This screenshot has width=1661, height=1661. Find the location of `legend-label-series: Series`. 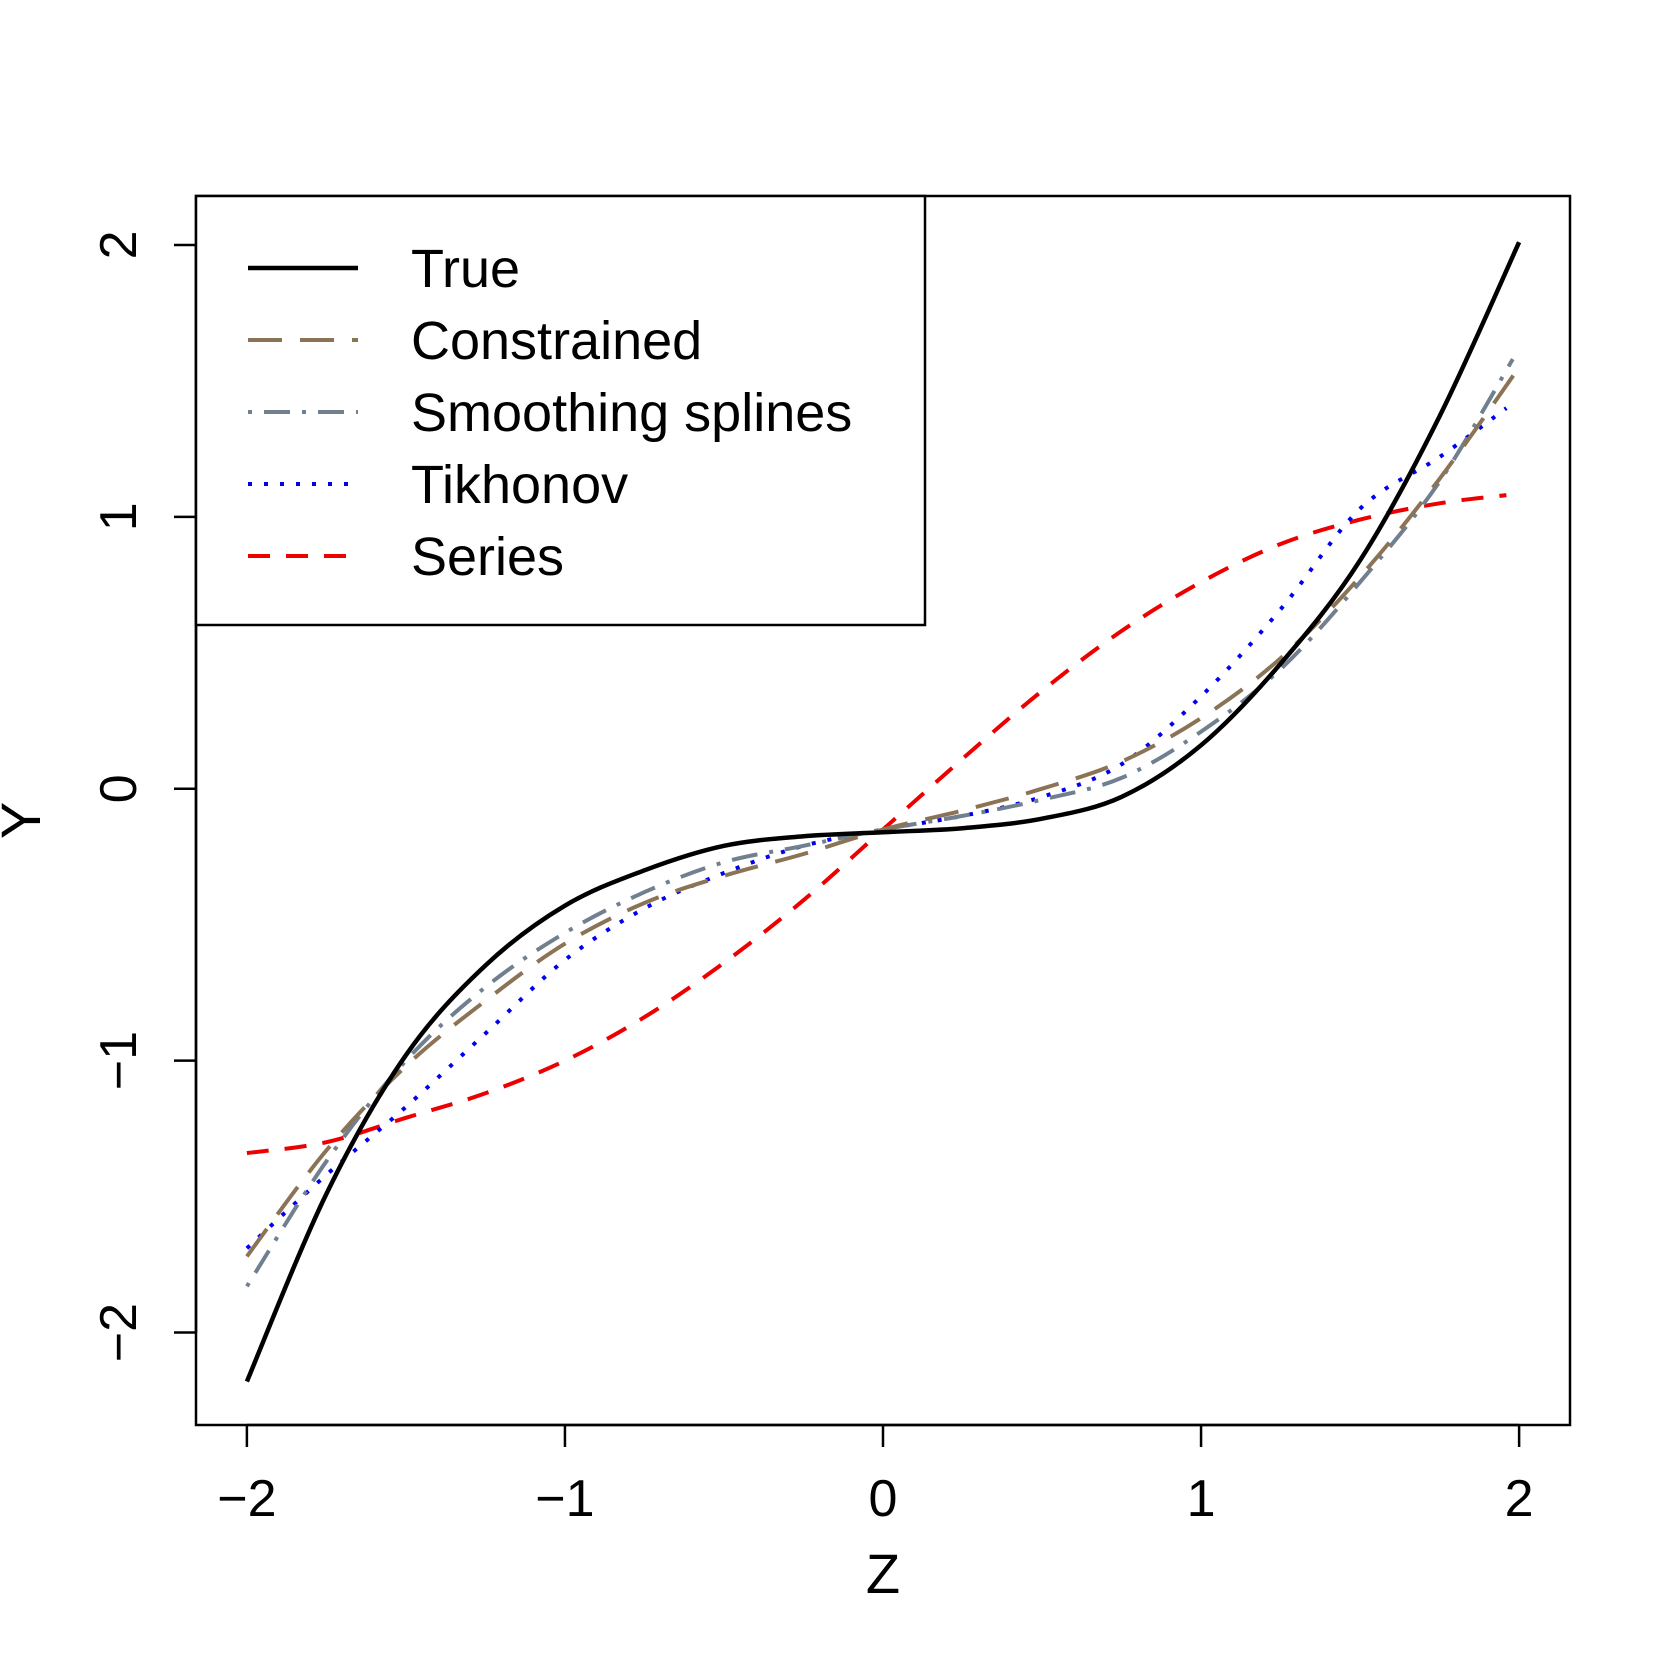

legend-label-series: Series is located at coordinates (487, 557).